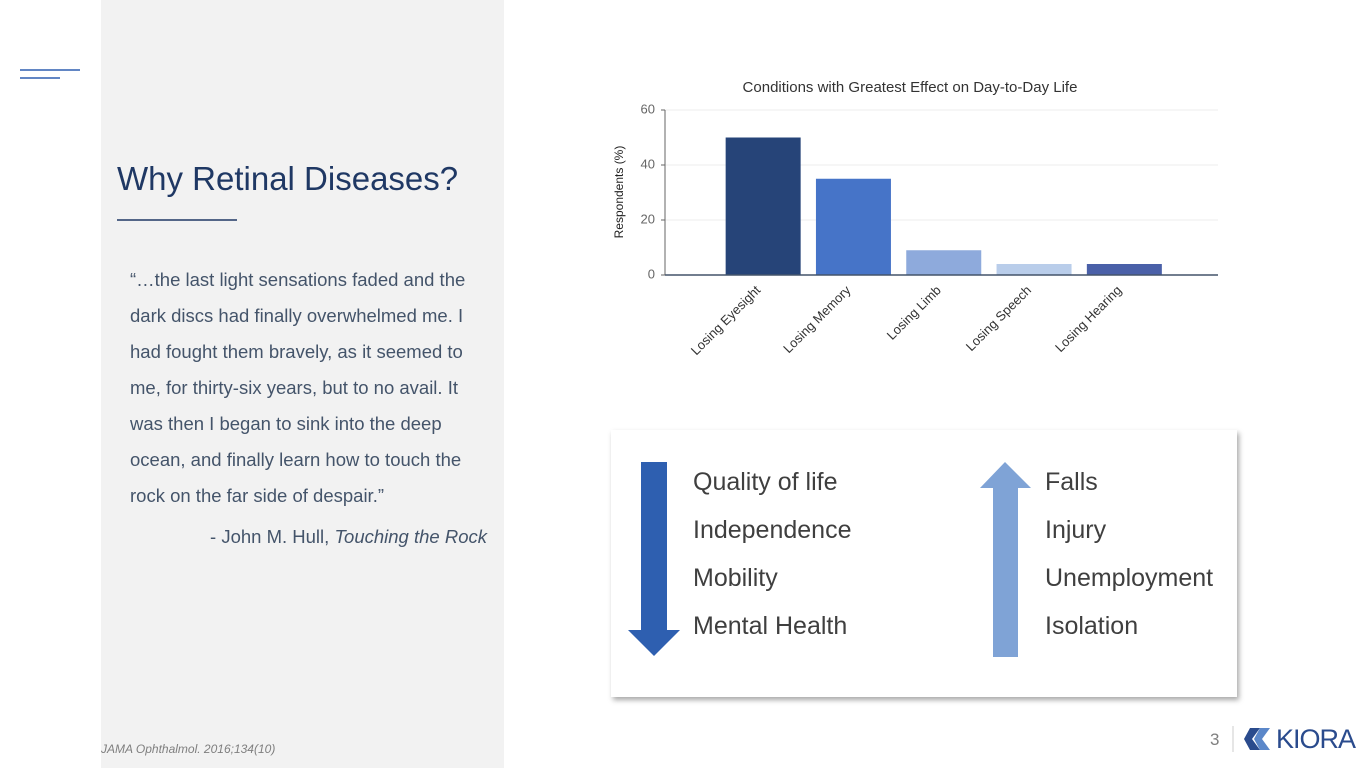 Image resolution: width=1365 pixels, height=768 pixels. Describe the element at coordinates (726, 320) in the screenshot. I see `x-tick-label: Losing Eyesight` at that location.